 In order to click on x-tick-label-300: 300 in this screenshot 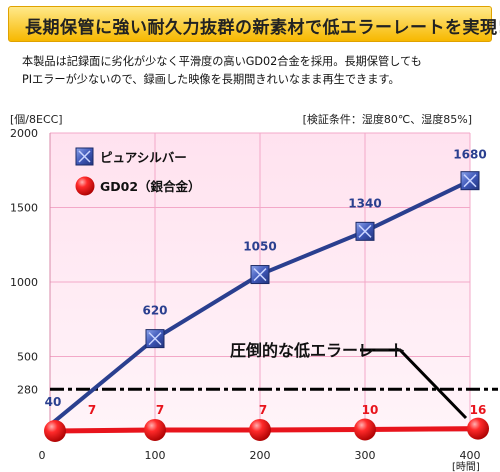, I will do `click(365, 455)`.